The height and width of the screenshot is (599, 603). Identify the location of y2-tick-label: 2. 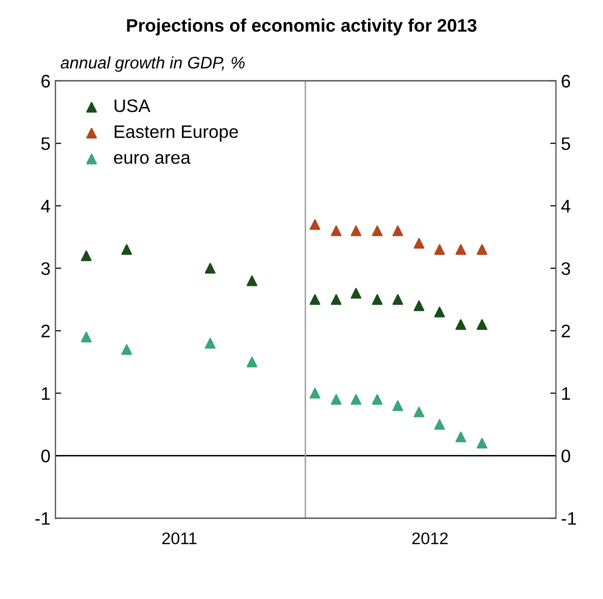
(566, 331).